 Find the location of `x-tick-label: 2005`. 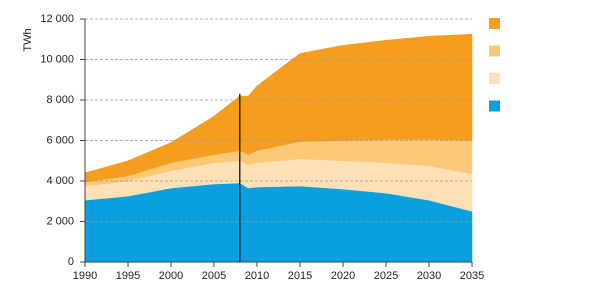

x-tick-label: 2005 is located at coordinates (214, 276).